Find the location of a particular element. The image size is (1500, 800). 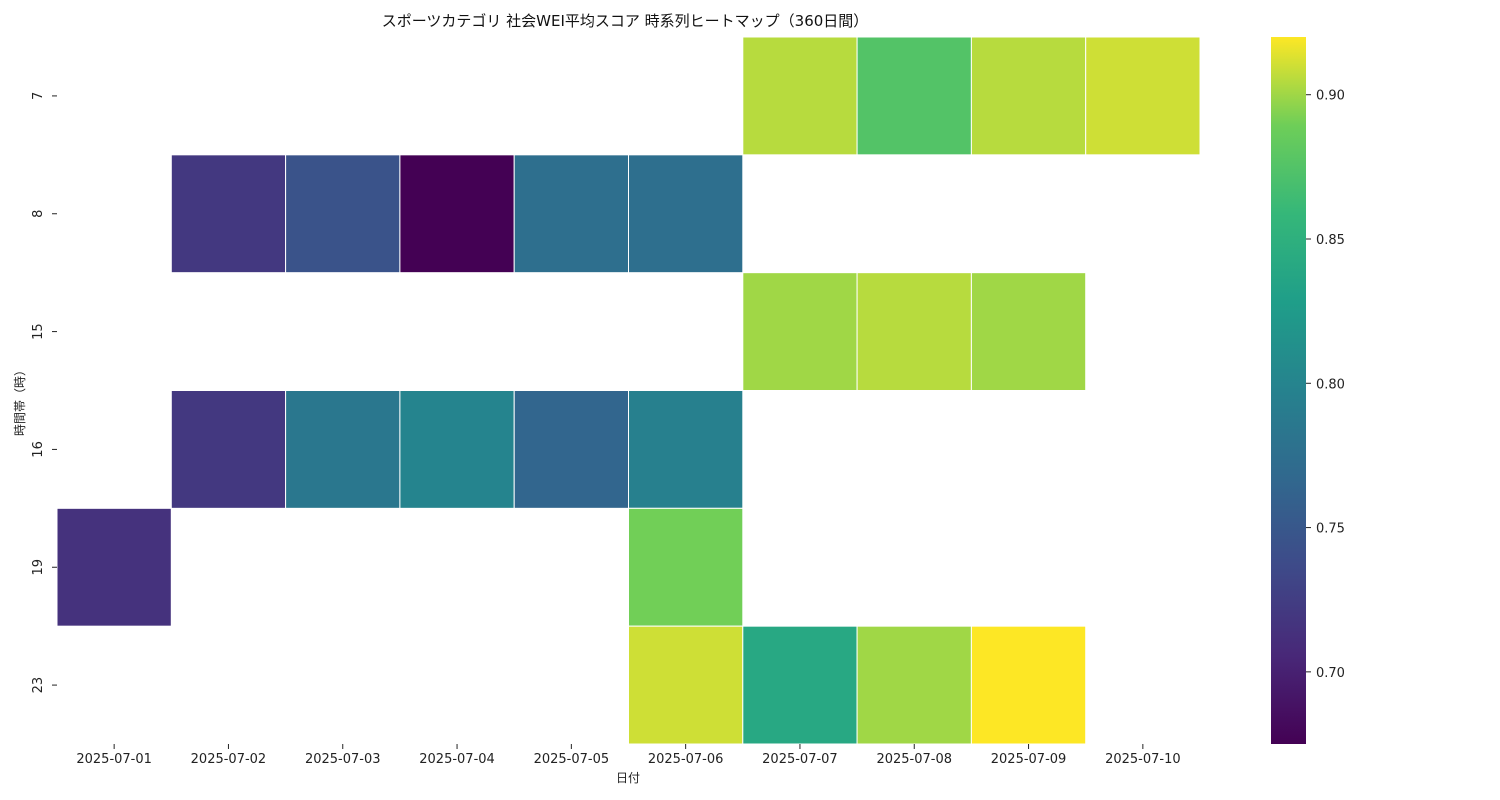

x-tick-label: 2025-07-04 is located at coordinates (457, 759).